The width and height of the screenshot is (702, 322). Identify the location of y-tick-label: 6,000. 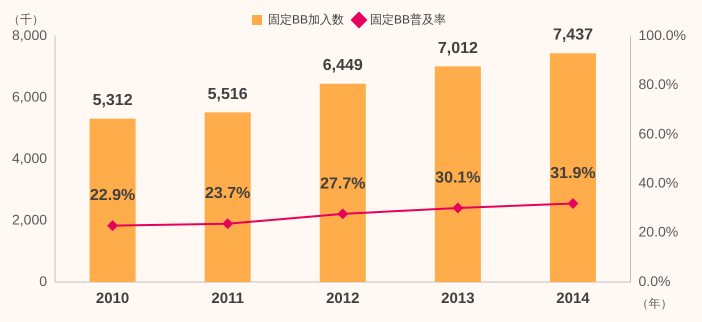
(30, 96).